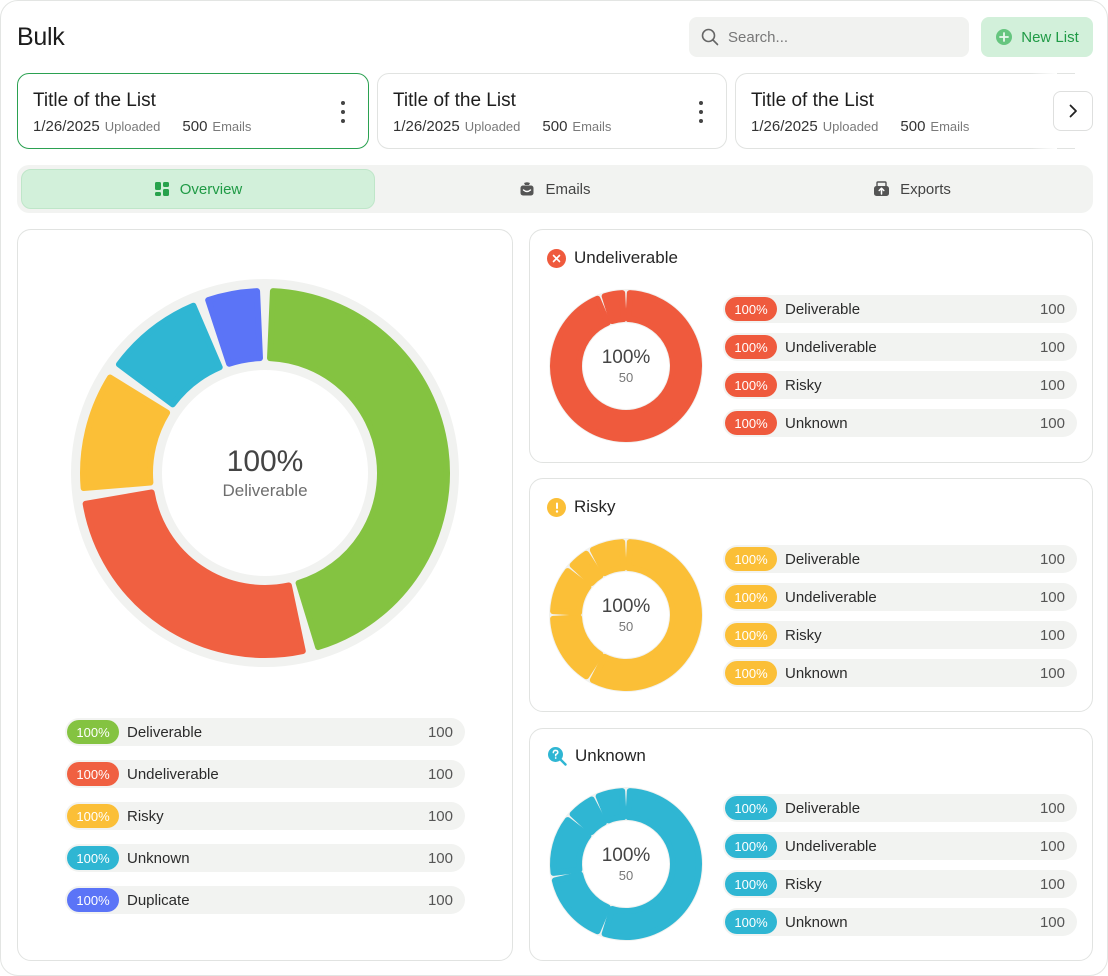 This screenshot has height=976, width=1108. I want to click on carousel-fade, so click(1044, 111).